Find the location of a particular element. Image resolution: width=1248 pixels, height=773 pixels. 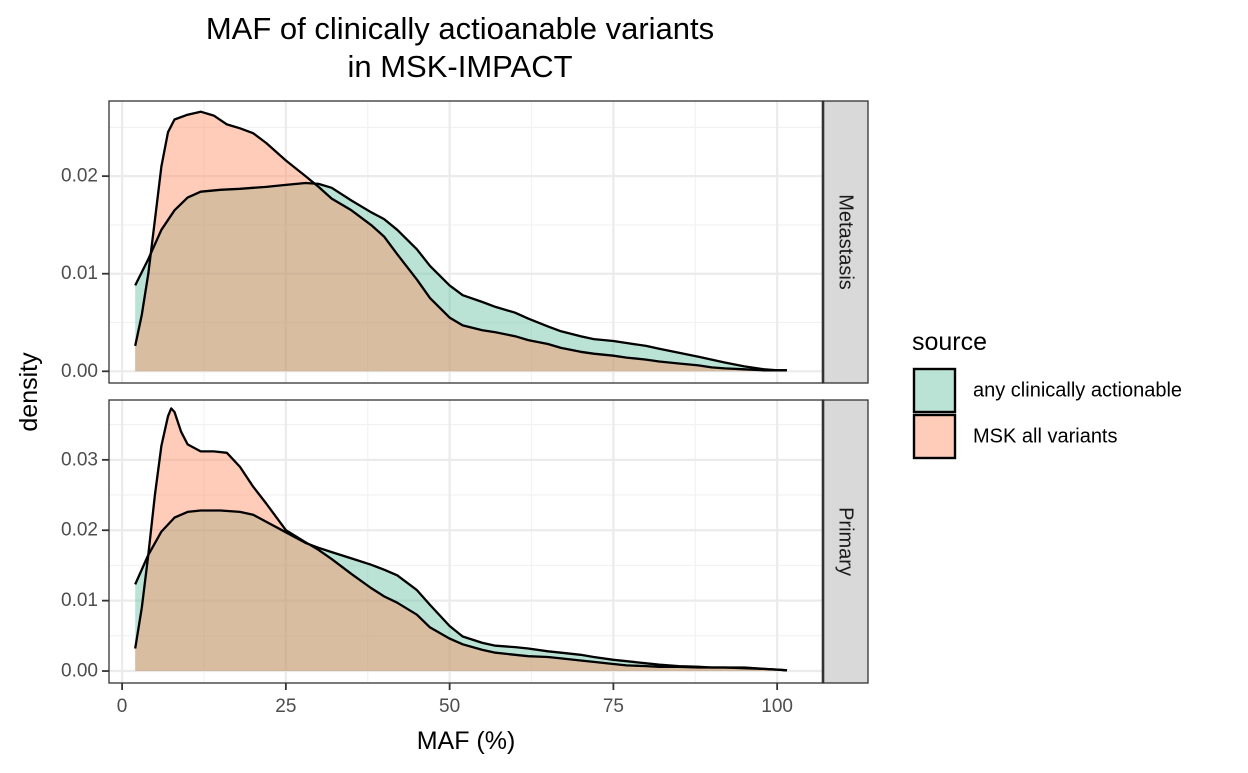

y-axis-label: density is located at coordinates (29, 392).